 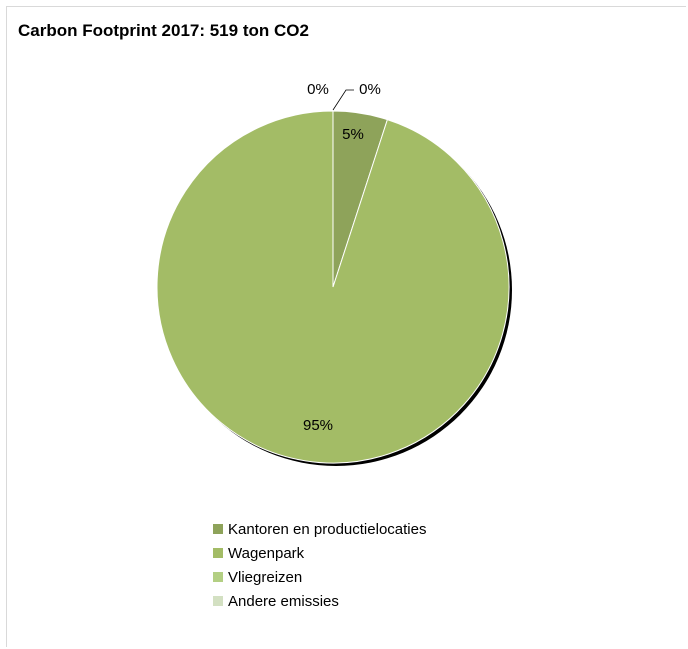 I want to click on chart-title: Carbon Footprint 2017: 519 ton CO2, so click(x=163, y=30).